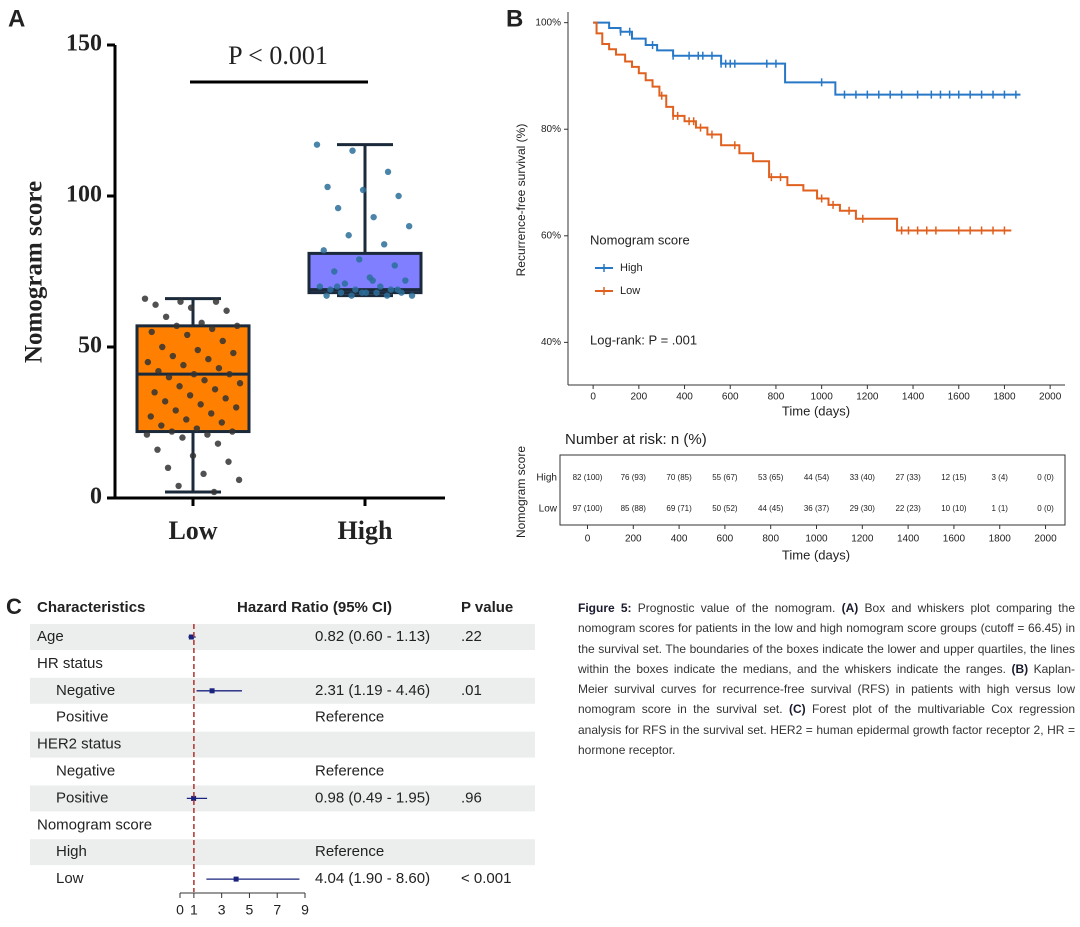  What do you see at coordinates (771, 477) in the screenshot?
I see `risk-cell: 53 (65)` at bounding box center [771, 477].